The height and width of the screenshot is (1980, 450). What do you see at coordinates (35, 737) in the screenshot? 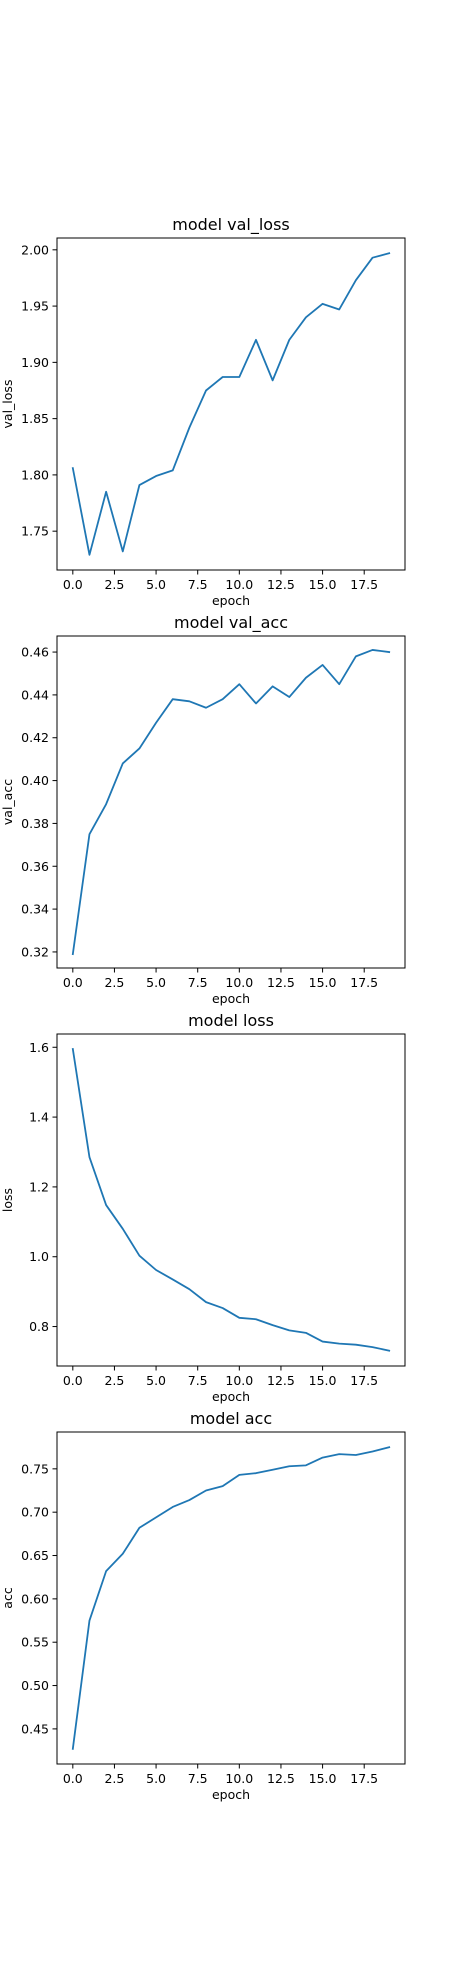
I see `y-tick-label: 0.42` at bounding box center [35, 737].